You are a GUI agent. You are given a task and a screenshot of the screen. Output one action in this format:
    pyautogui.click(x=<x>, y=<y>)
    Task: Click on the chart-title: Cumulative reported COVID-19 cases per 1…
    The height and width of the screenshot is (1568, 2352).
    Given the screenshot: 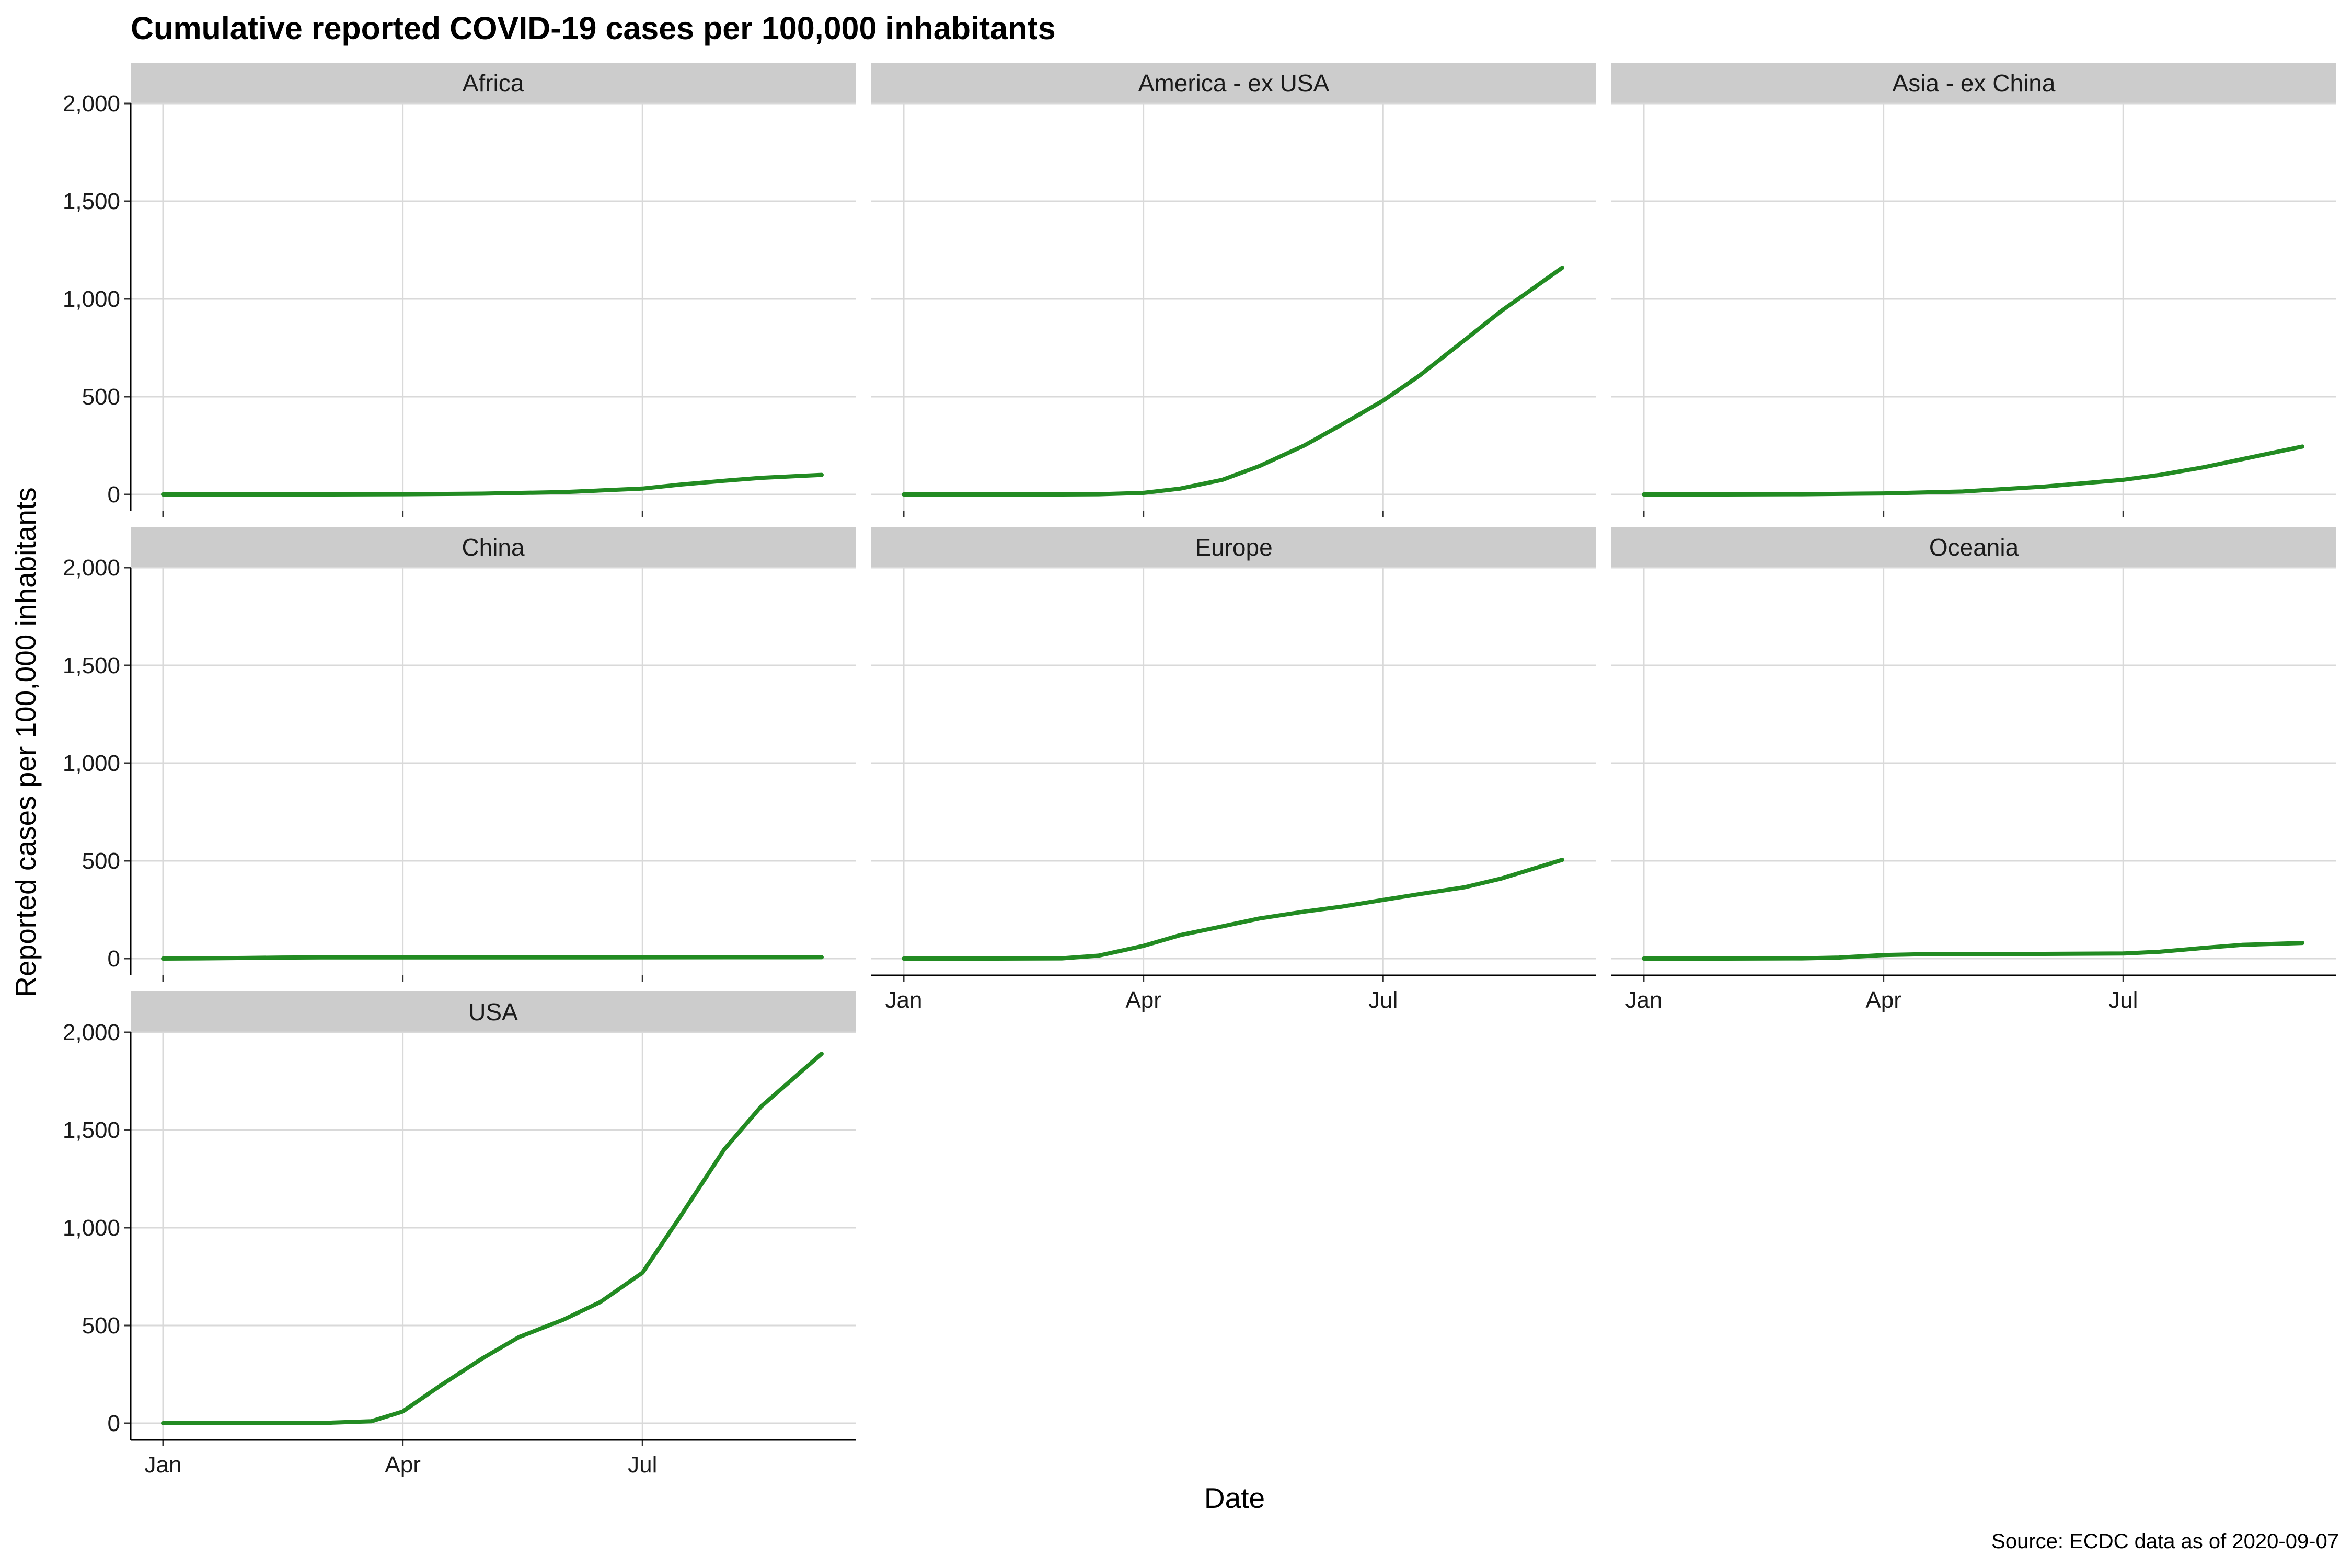 What is the action you would take?
    pyautogui.click(x=593, y=28)
    